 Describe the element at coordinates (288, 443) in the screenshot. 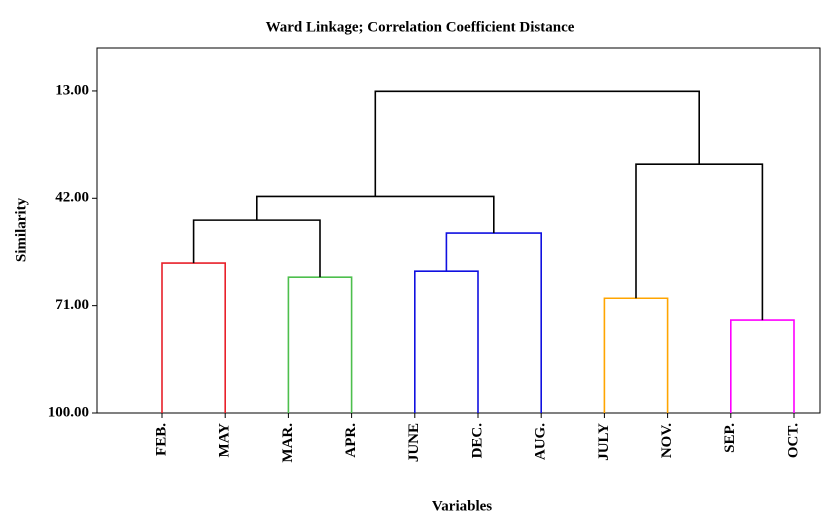

I see `leaf-label: MAR.` at that location.